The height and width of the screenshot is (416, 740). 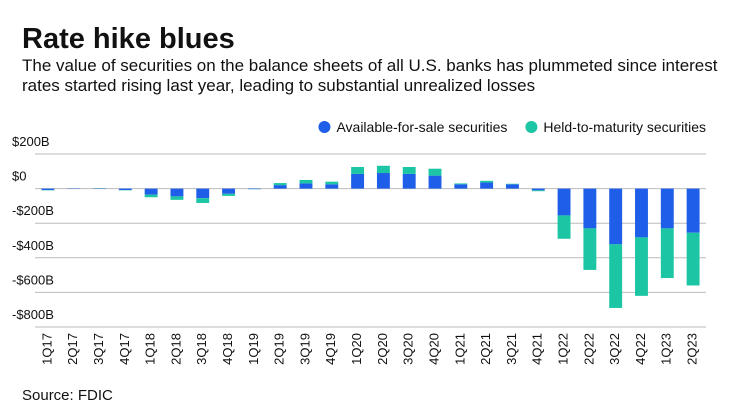 I want to click on x-tick-label: 3Q17, so click(x=98, y=349).